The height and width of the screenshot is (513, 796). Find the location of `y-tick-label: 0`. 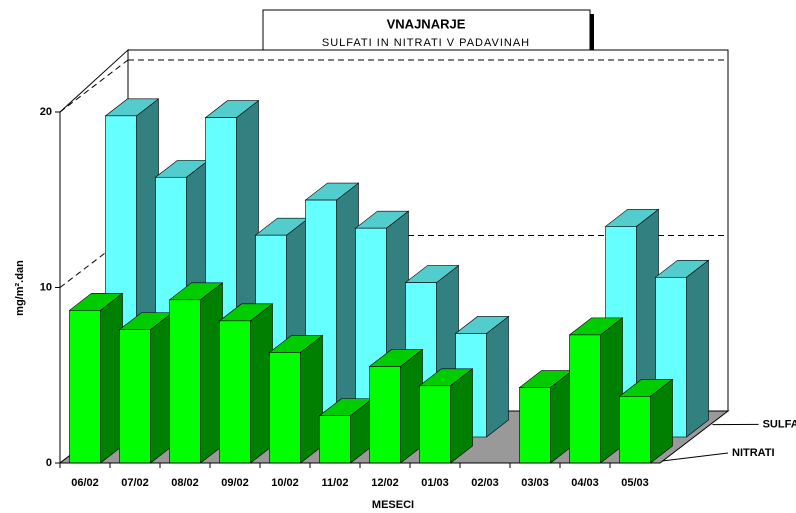

y-tick-label: 0 is located at coordinates (49, 463).